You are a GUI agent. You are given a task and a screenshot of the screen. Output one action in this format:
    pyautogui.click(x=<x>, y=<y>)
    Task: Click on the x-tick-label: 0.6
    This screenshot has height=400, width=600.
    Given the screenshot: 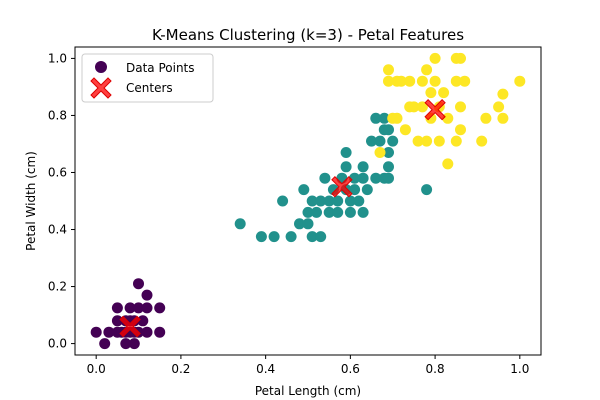 What is the action you would take?
    pyautogui.click(x=350, y=369)
    